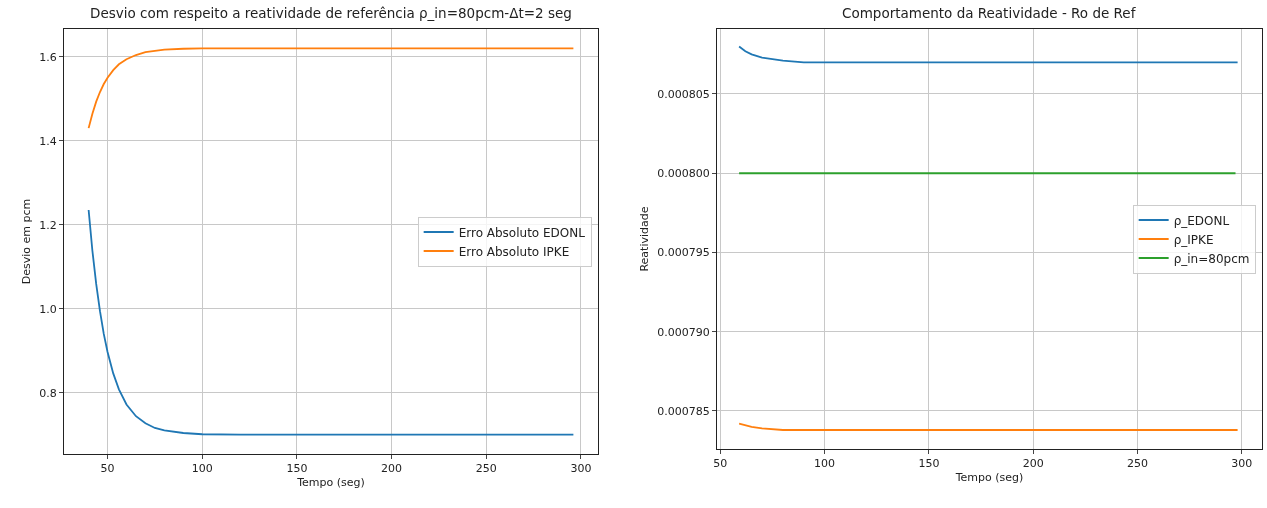 The image size is (1267, 508). I want to click on legend-label: ρ_in=80pcm, so click(1211, 258).